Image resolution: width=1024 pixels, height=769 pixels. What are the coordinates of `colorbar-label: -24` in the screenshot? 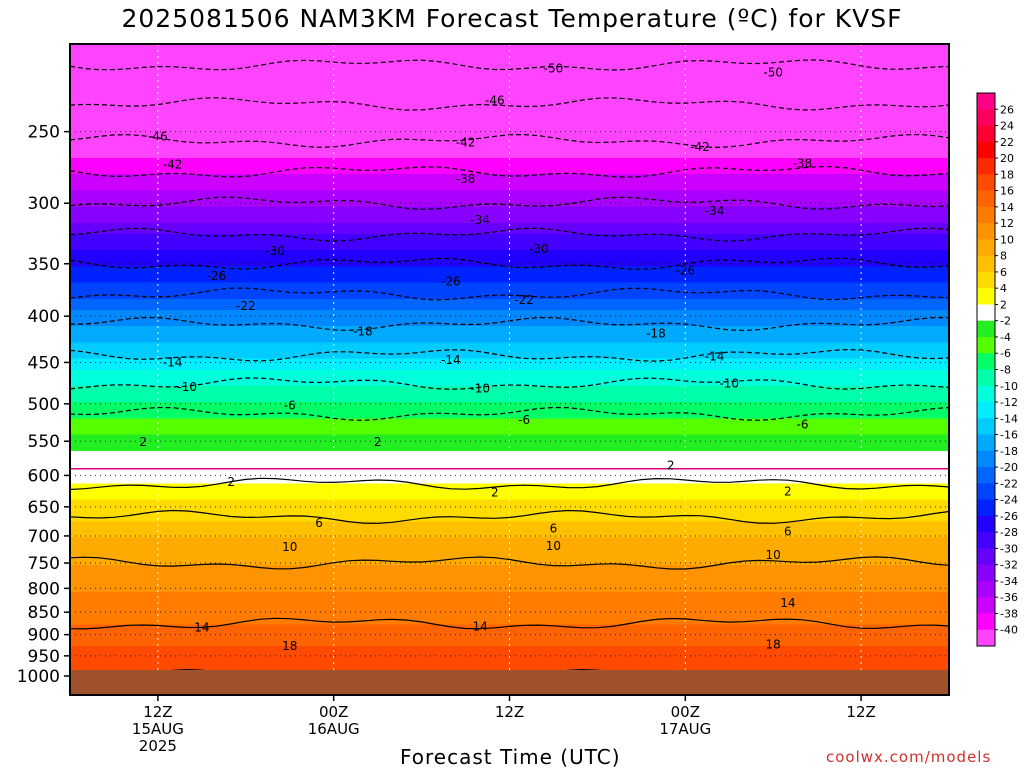 It's located at (1009, 500).